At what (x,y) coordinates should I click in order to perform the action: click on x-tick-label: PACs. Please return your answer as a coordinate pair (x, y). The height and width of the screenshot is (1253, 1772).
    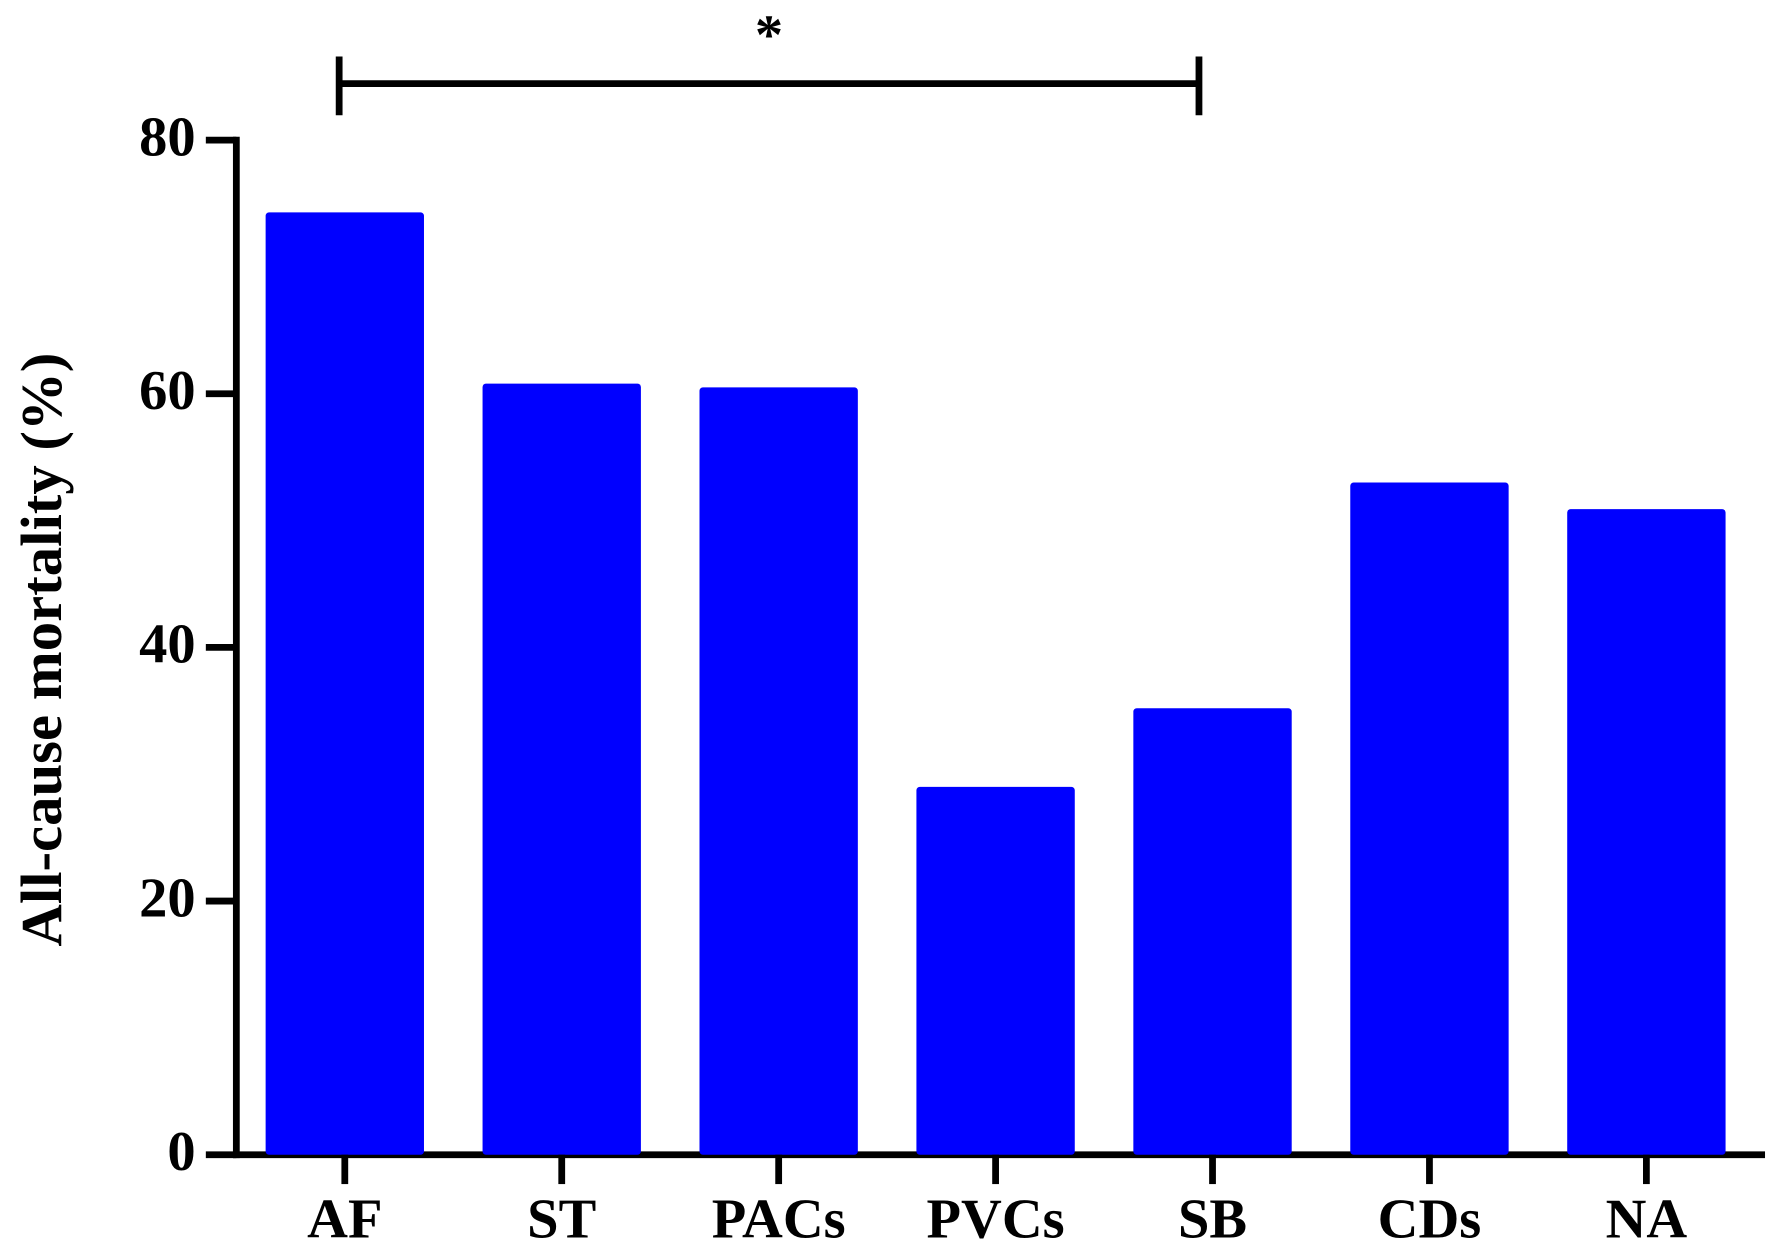
    Looking at the image, I should click on (779, 1220).